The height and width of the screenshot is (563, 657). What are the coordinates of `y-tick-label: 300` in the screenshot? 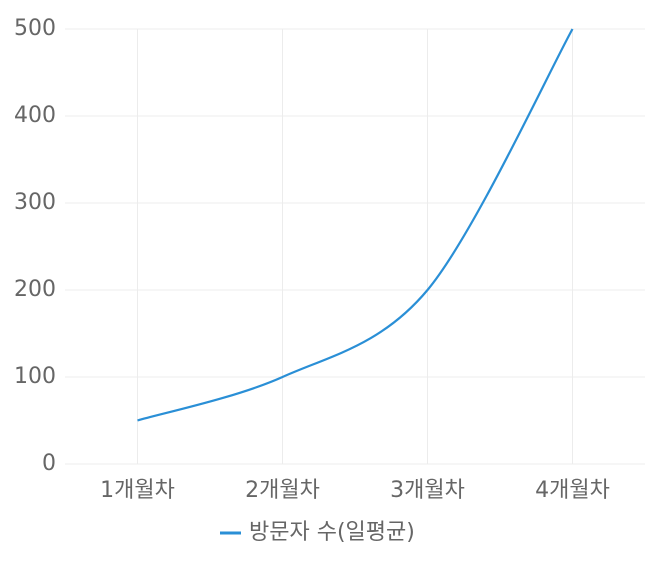 It's located at (35, 202).